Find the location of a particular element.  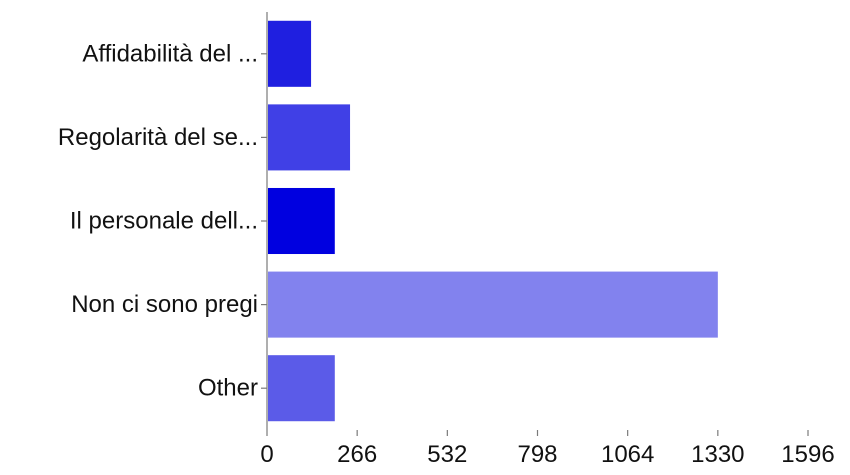

x-tick-label-5: 1330 is located at coordinates (717, 454).